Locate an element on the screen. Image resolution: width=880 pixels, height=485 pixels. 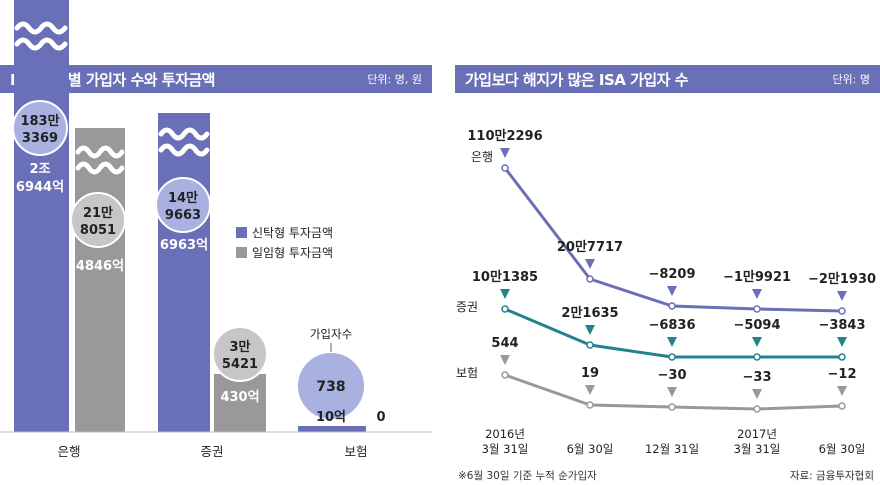
amount-label-sec-trust: 6963억 is located at coordinates (184, 245).